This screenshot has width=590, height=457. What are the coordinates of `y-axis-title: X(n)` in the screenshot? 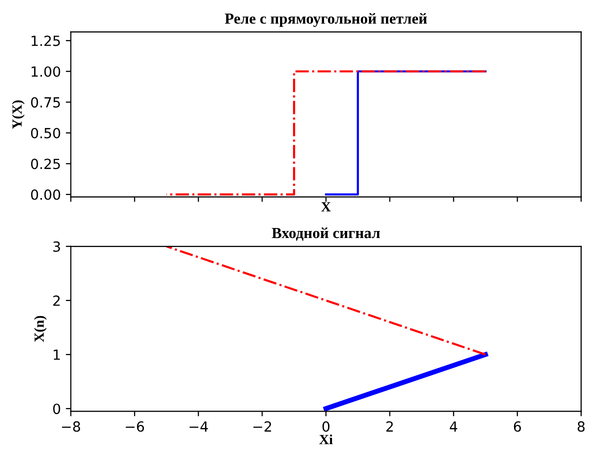 It's located at (40, 329).